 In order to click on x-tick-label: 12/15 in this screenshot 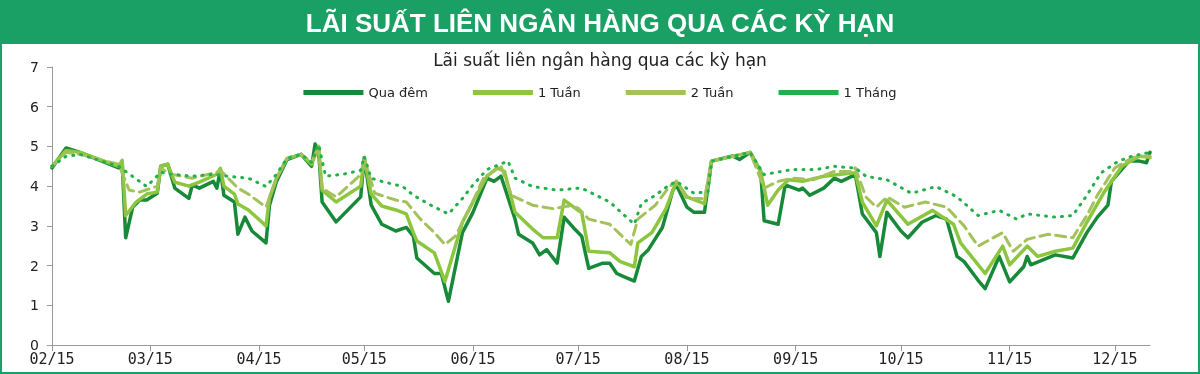, I will do `click(1115, 358)`.